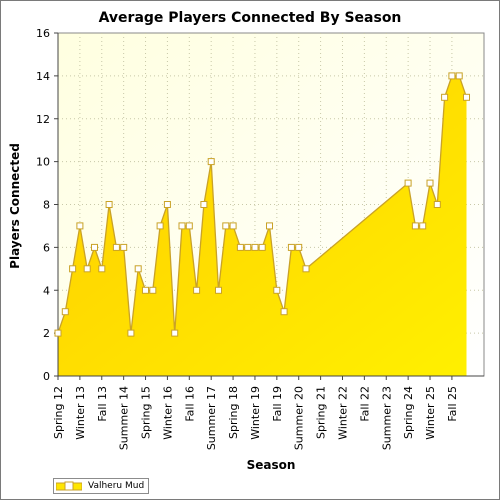  I want to click on x-tick-label: Winter 22, so click(342, 413).